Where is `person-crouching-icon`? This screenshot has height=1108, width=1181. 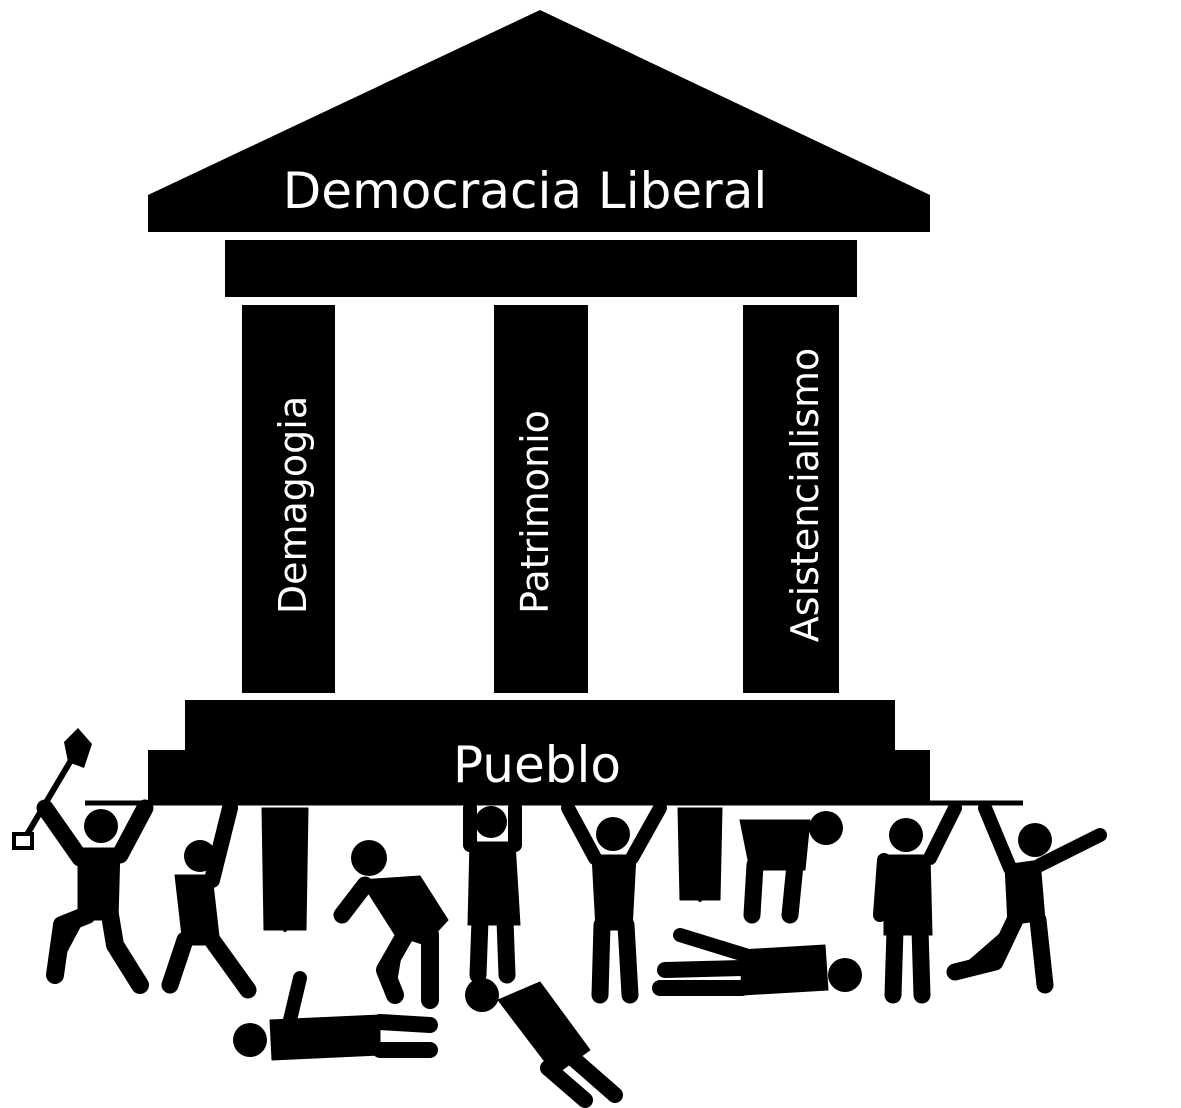 person-crouching-icon is located at coordinates (391, 924).